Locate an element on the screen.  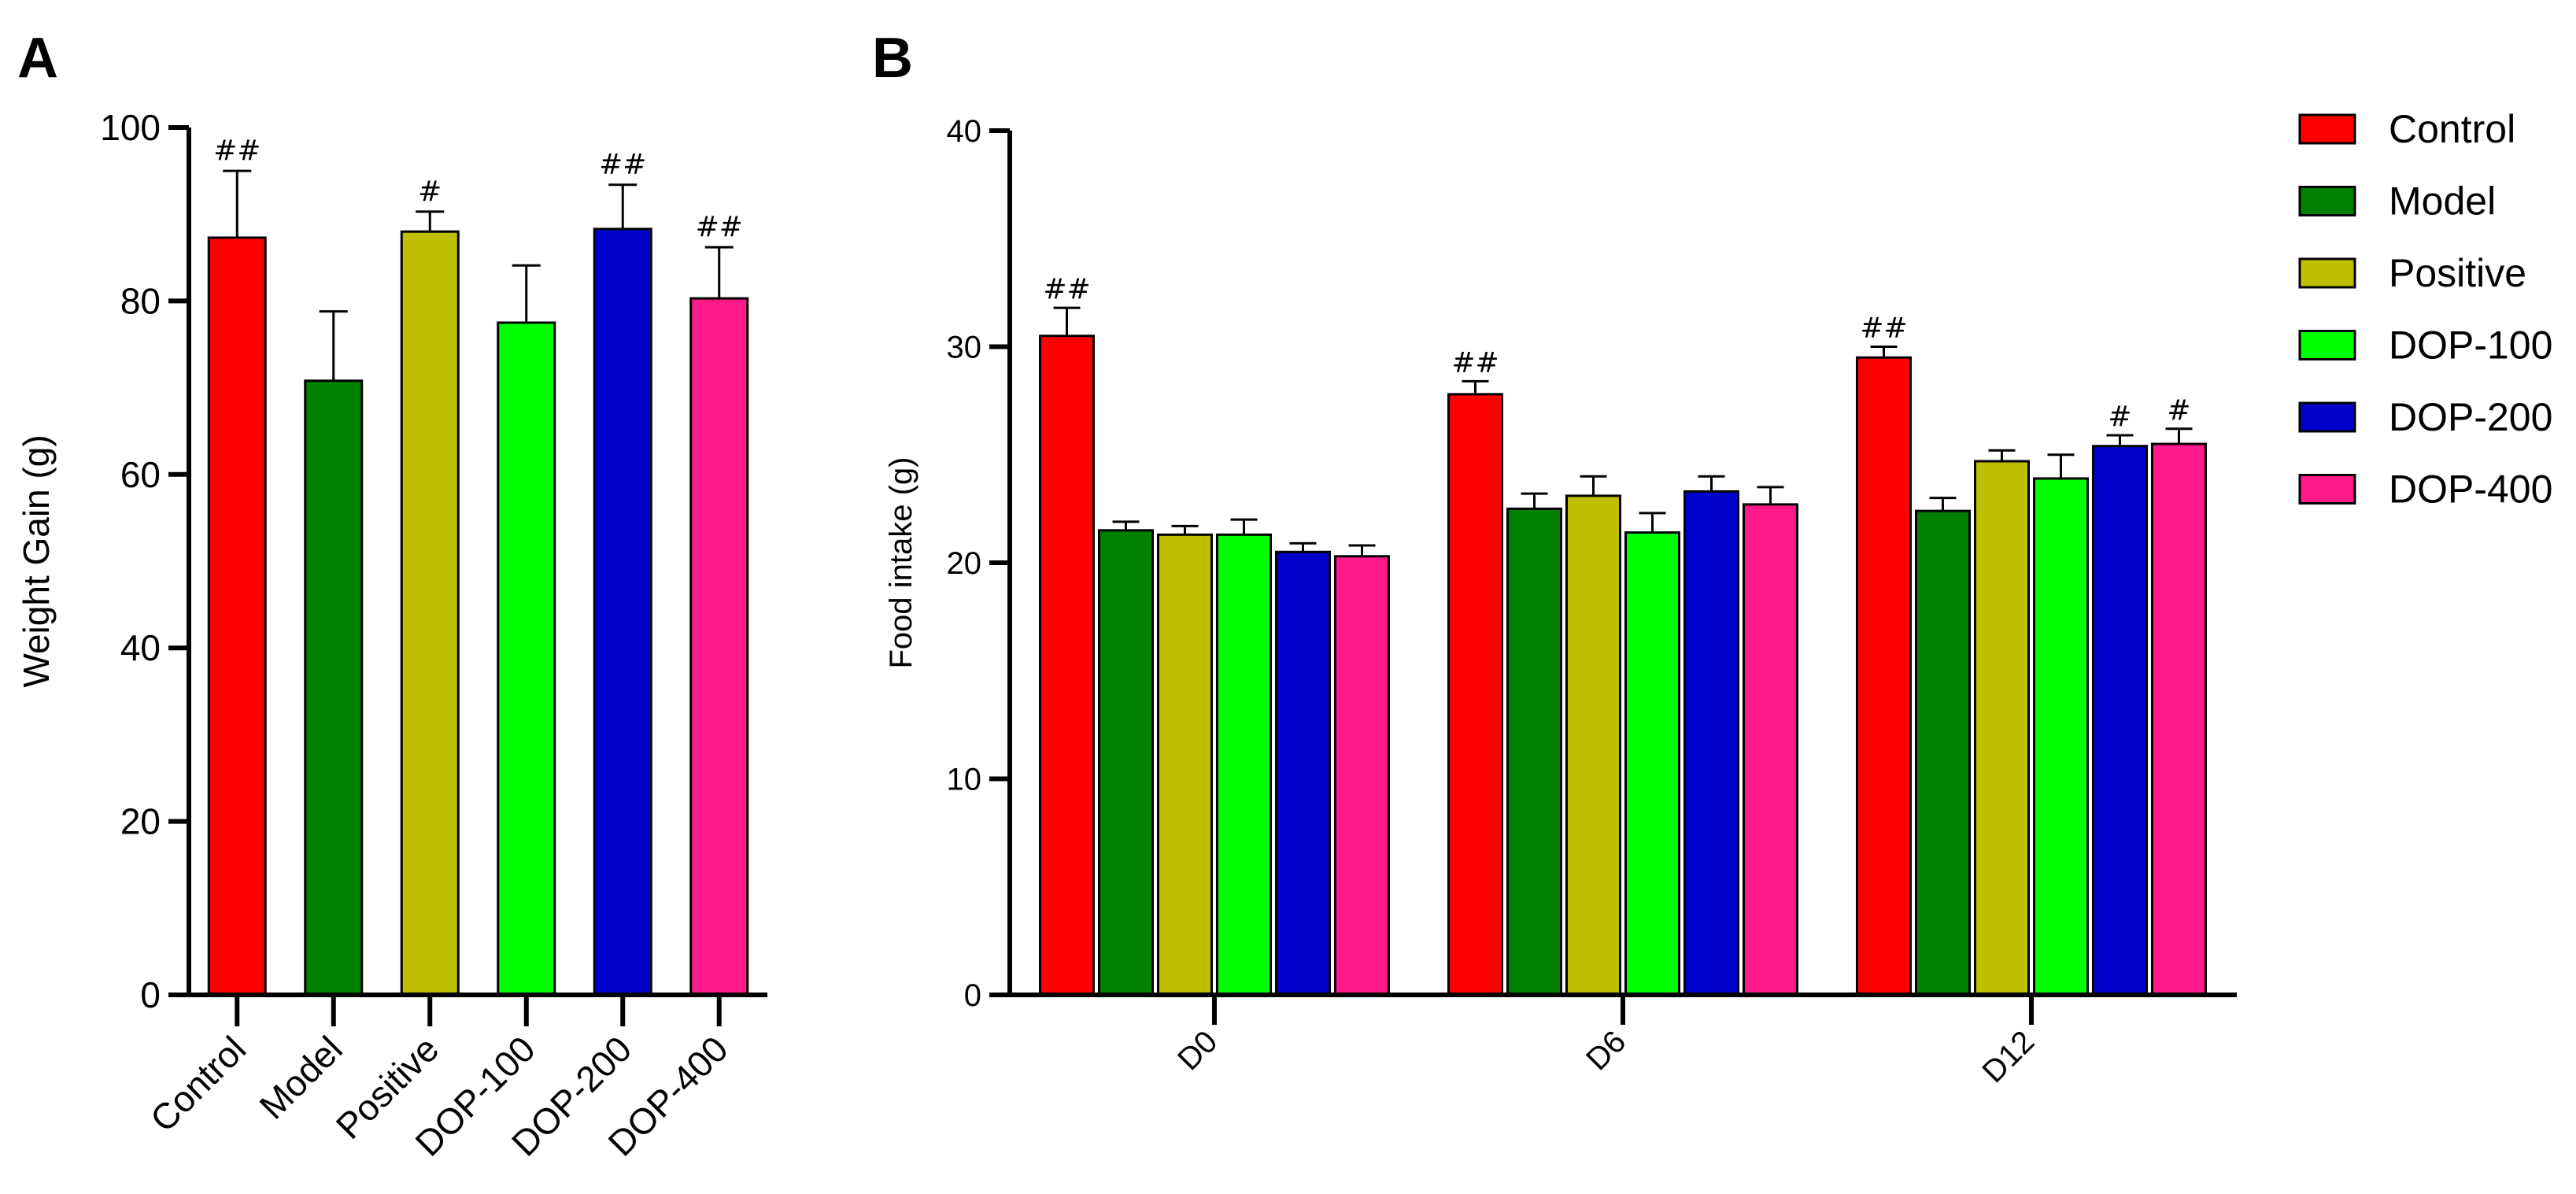
y-tick-label-b: 30 is located at coordinates (964, 348).